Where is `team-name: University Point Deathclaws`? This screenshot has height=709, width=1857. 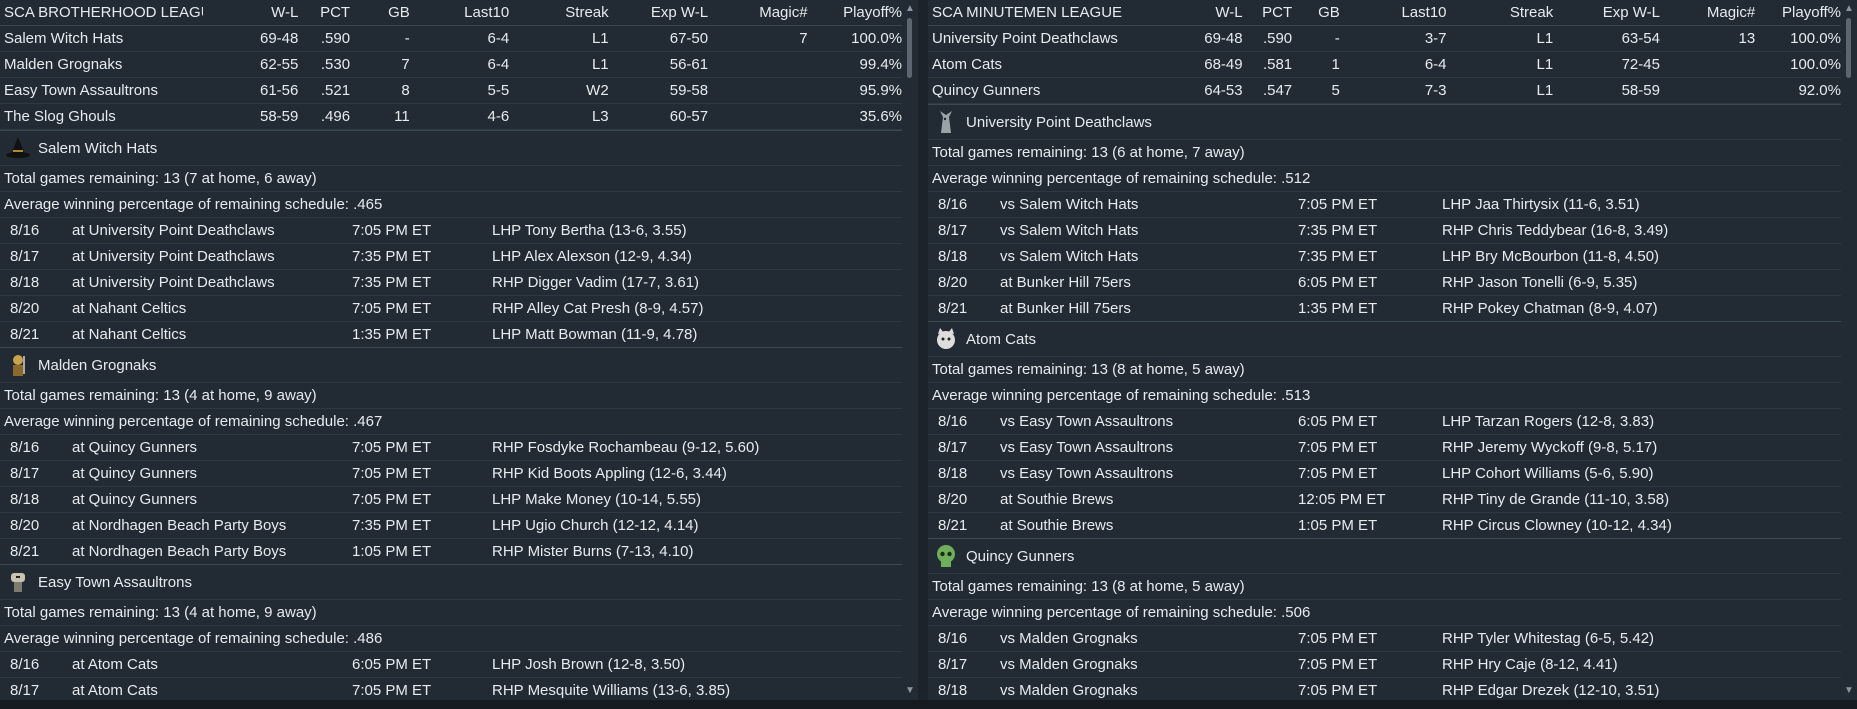
team-name: University Point Deathclaws is located at coordinates (1025, 38).